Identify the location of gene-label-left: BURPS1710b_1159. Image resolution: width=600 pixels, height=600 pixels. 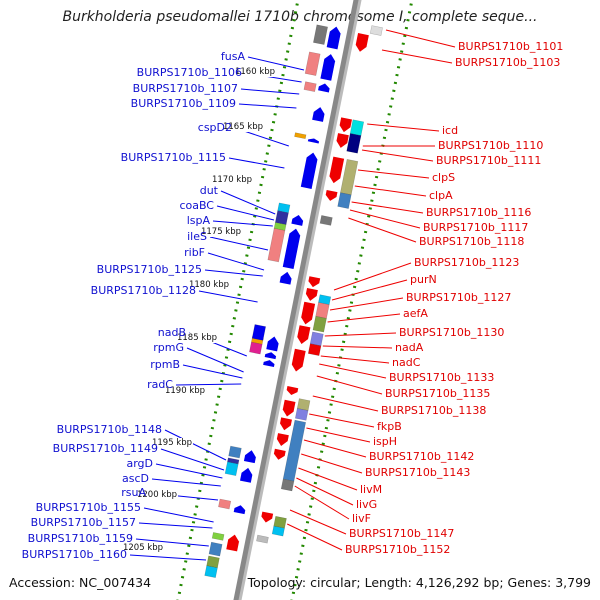
(80, 538).